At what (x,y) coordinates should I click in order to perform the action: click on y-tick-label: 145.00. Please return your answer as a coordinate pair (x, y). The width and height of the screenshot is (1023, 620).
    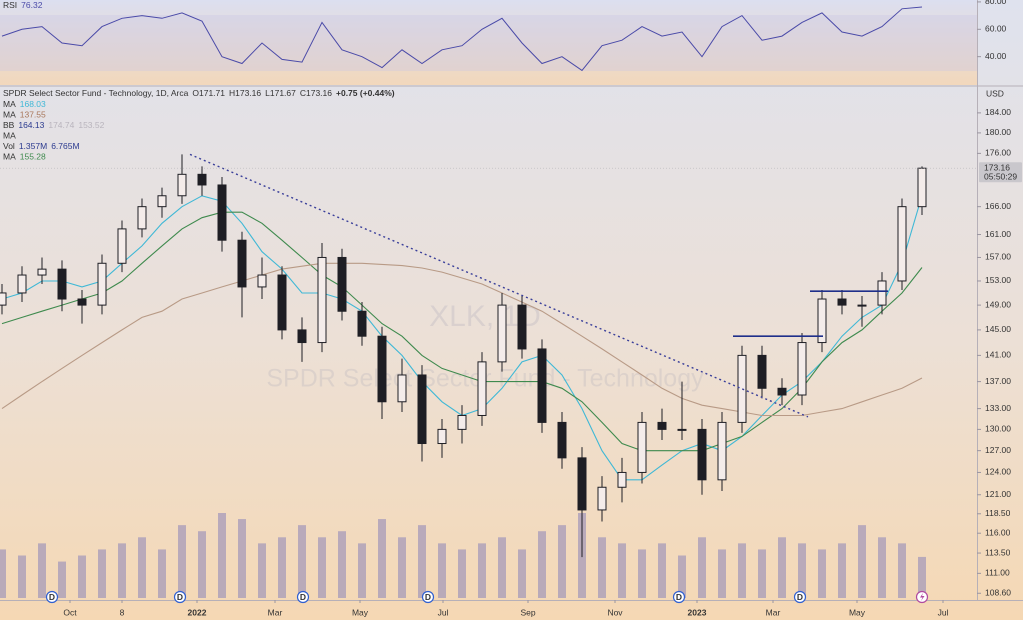
    Looking at the image, I should click on (998, 329).